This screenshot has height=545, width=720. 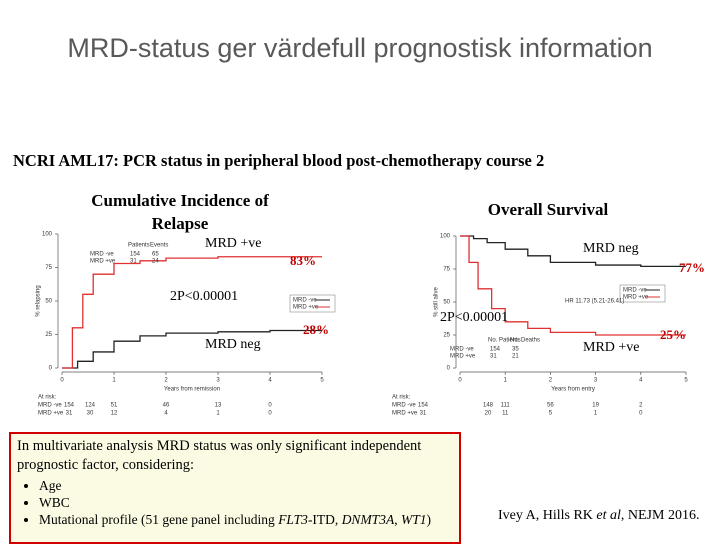 I want to click on annotation: HR 11.73 (5.21-26.41), so click(x=594, y=302).